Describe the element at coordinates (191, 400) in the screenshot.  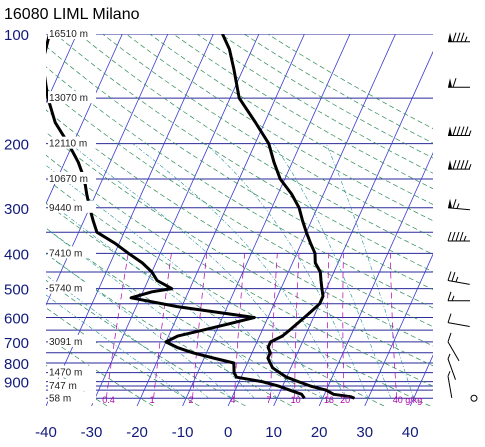
I see `mixing-ratio-label: 2` at that location.